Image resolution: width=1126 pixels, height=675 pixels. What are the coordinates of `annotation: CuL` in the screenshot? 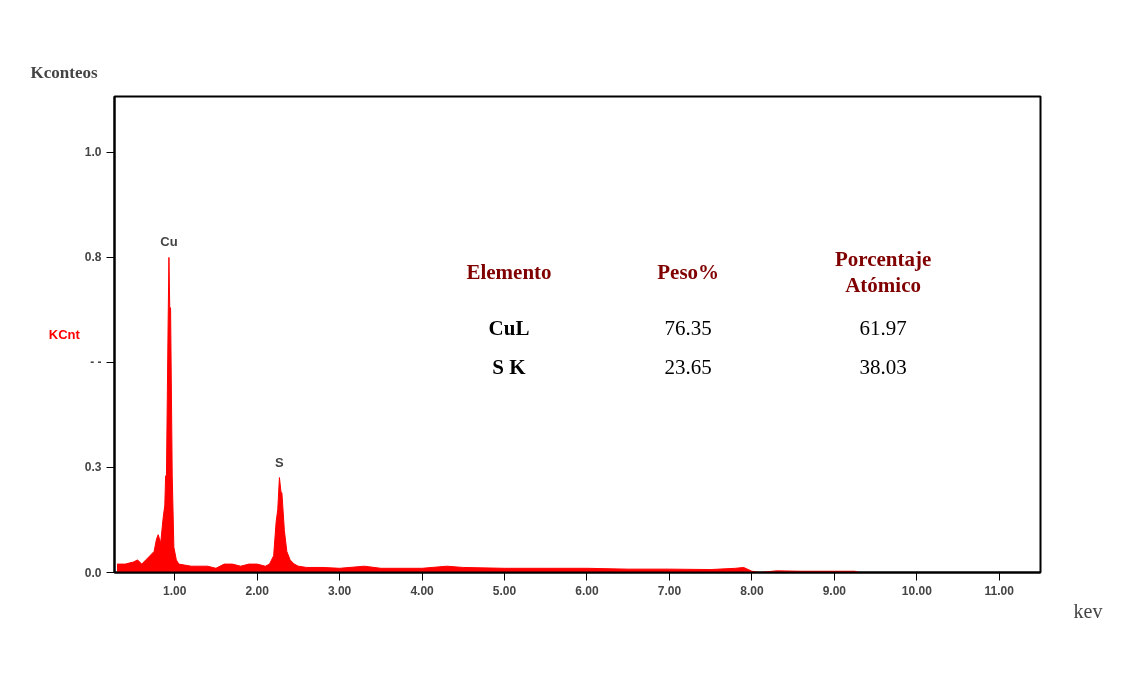 It's located at (509, 327).